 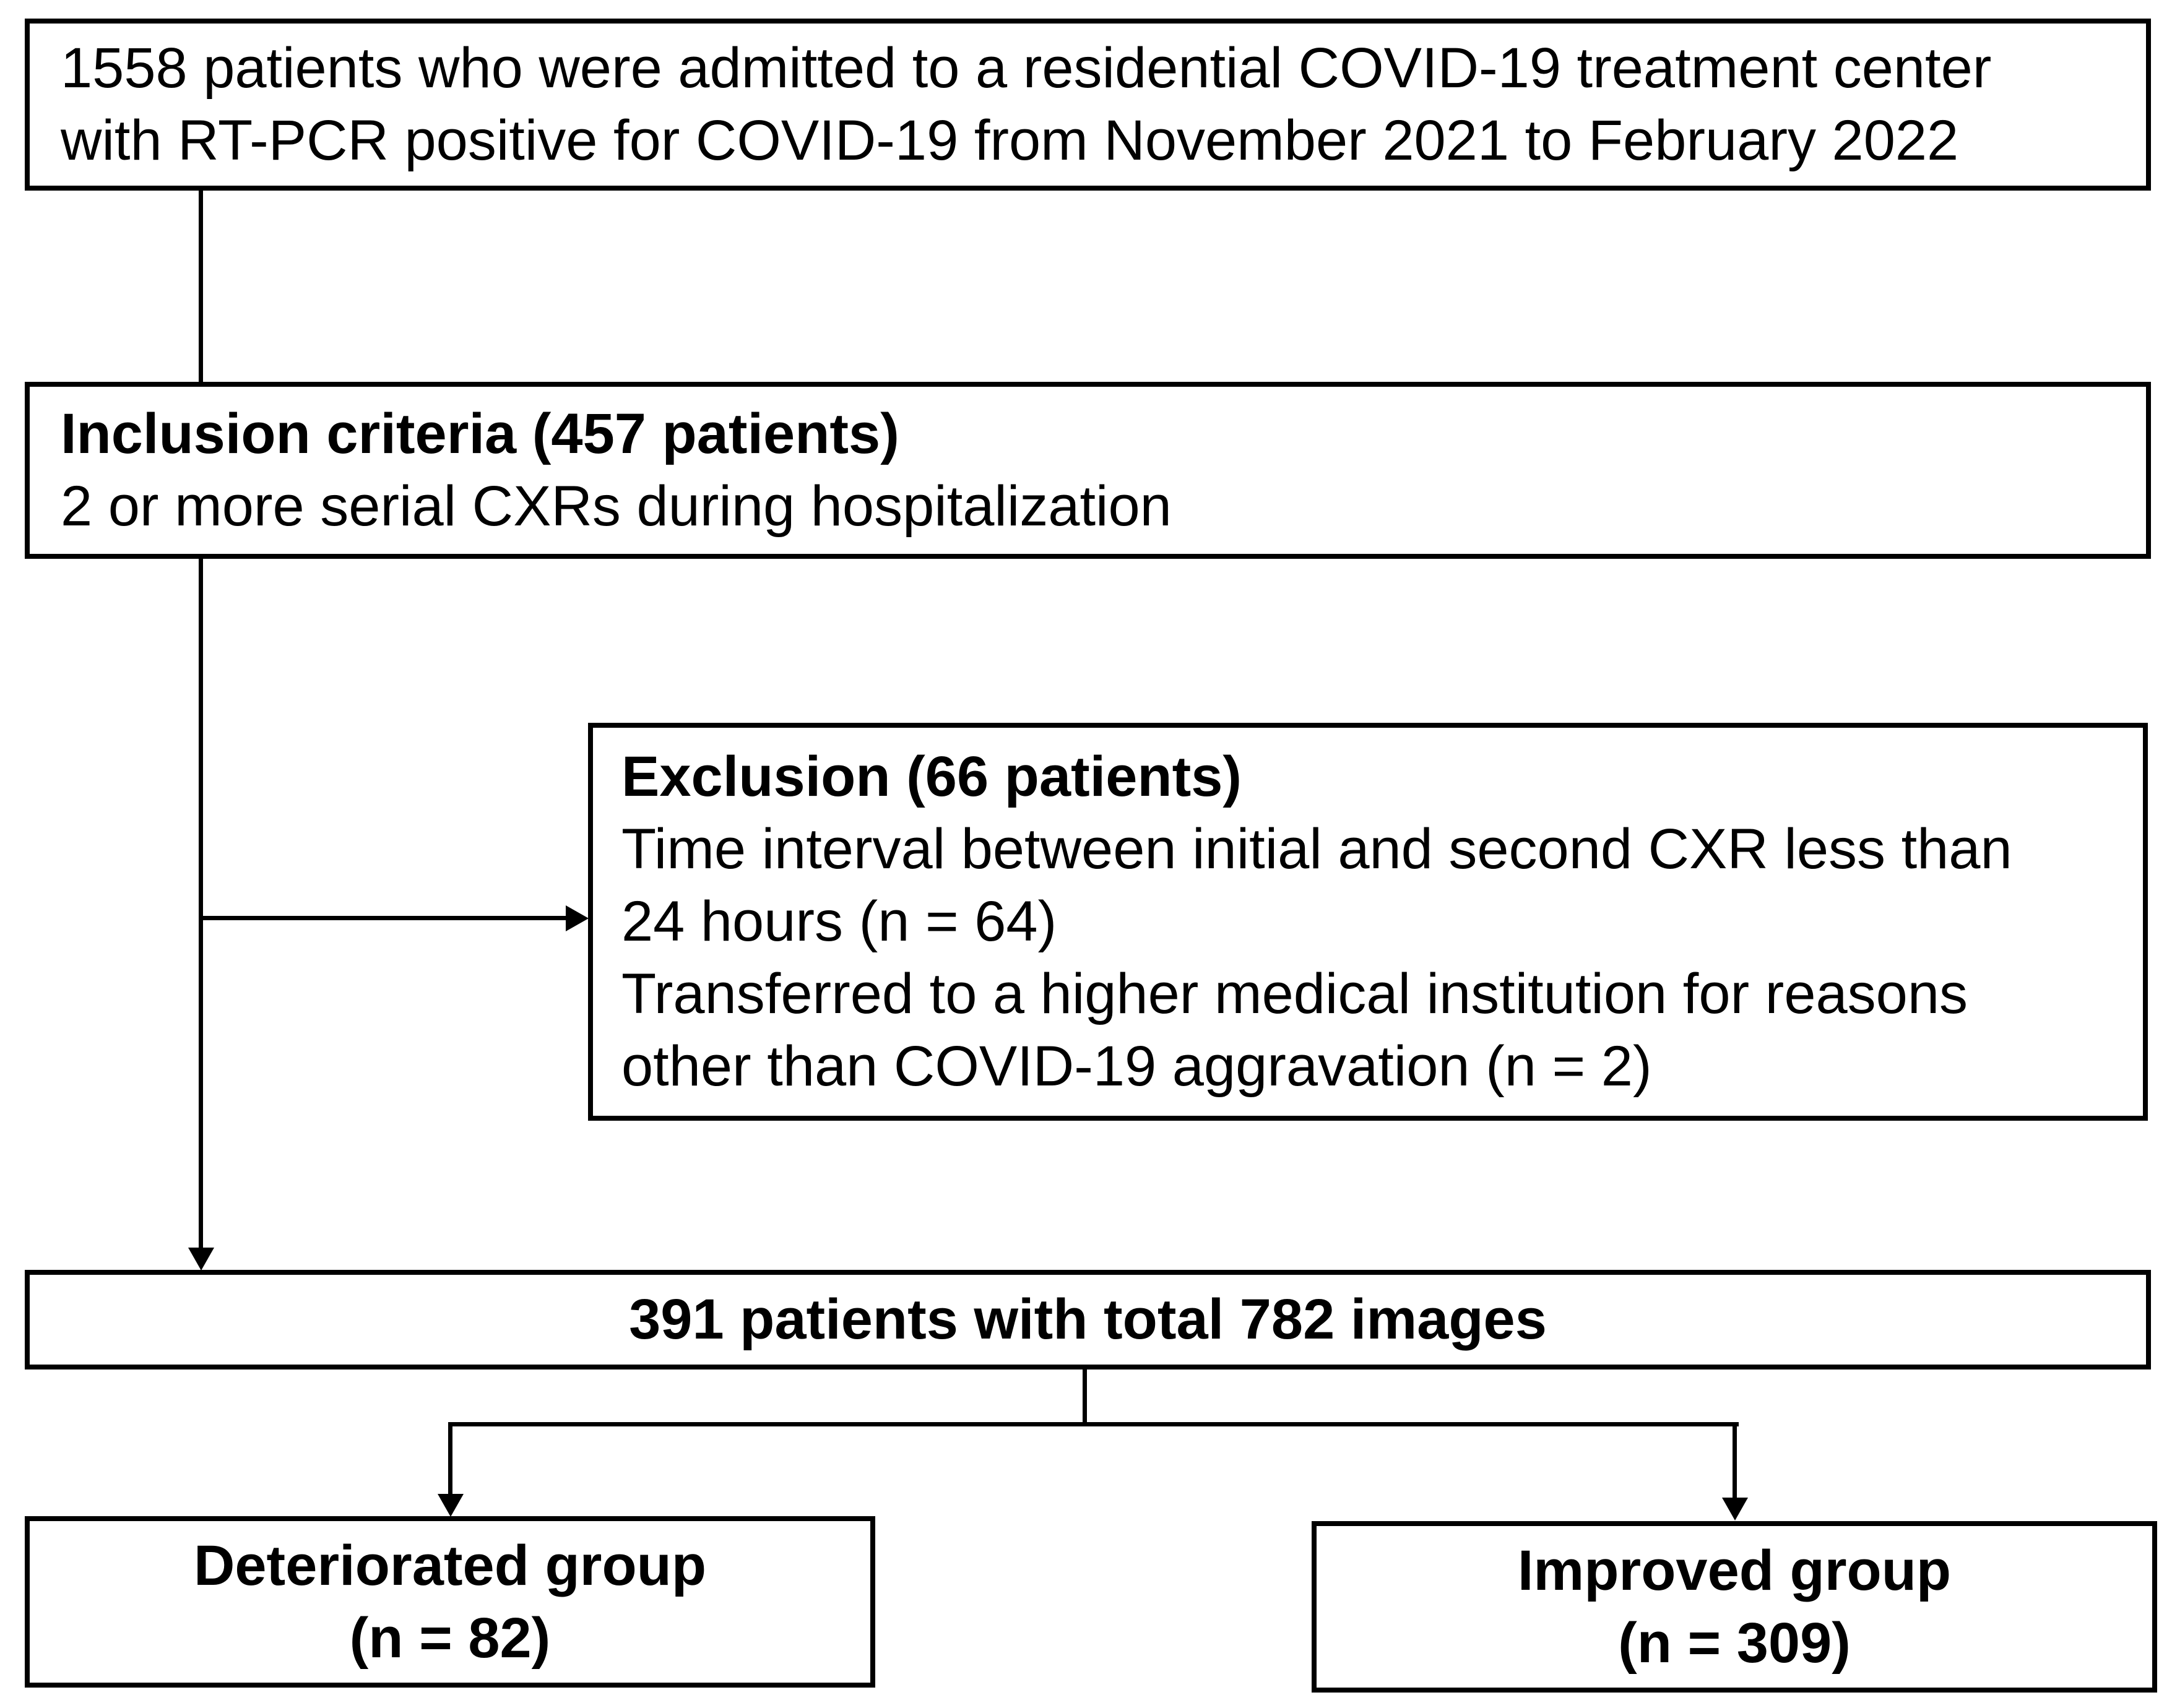 I want to click on arrowhead-into-exclusion-icon, so click(x=577, y=918).